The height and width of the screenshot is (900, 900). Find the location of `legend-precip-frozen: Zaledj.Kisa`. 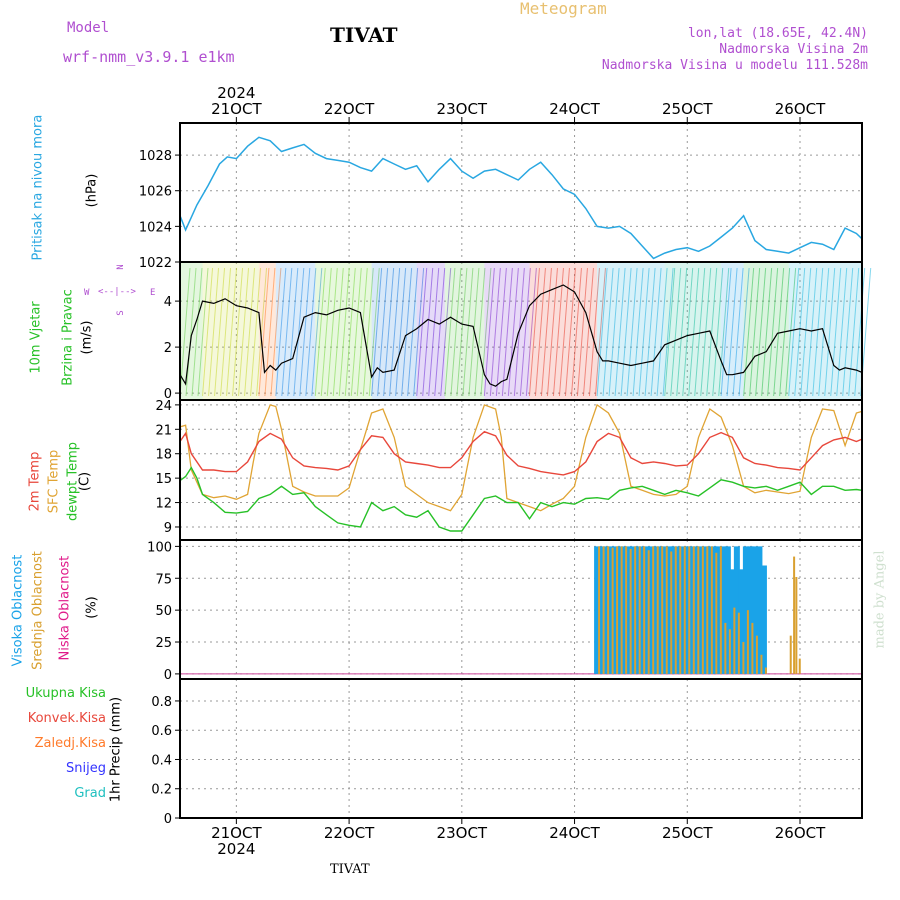

legend-precip-frozen: Zaledj.Kisa is located at coordinates (70, 743).